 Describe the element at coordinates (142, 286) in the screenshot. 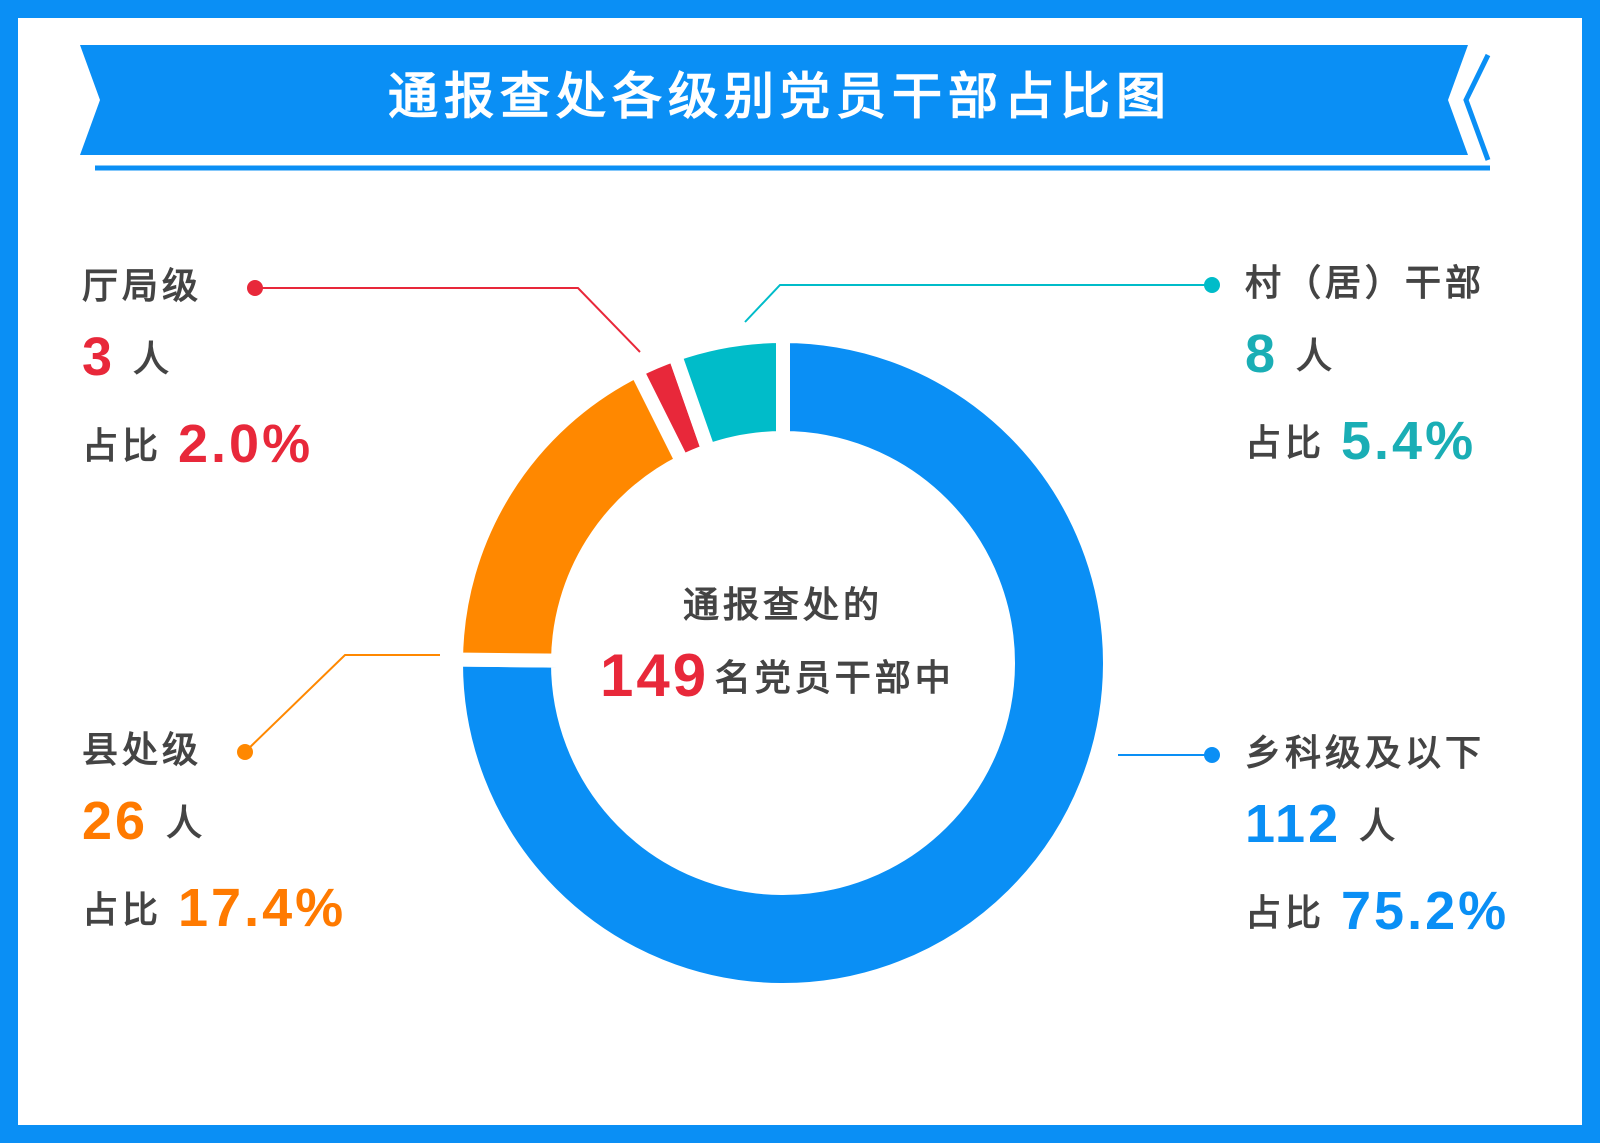

I see `category-label: 厅局级` at that location.